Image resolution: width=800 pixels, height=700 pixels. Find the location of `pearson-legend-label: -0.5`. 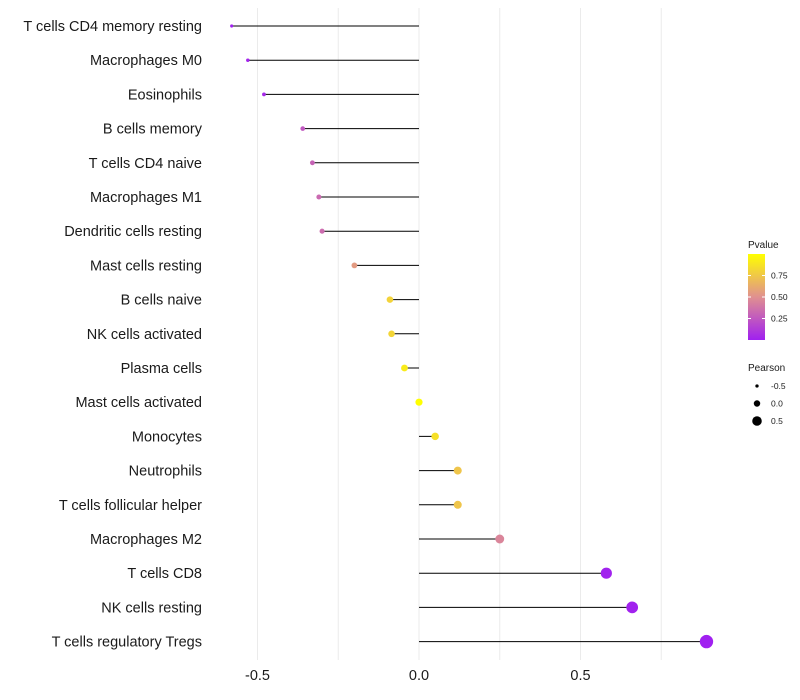

pearson-legend-label: -0.5 is located at coordinates (778, 386).